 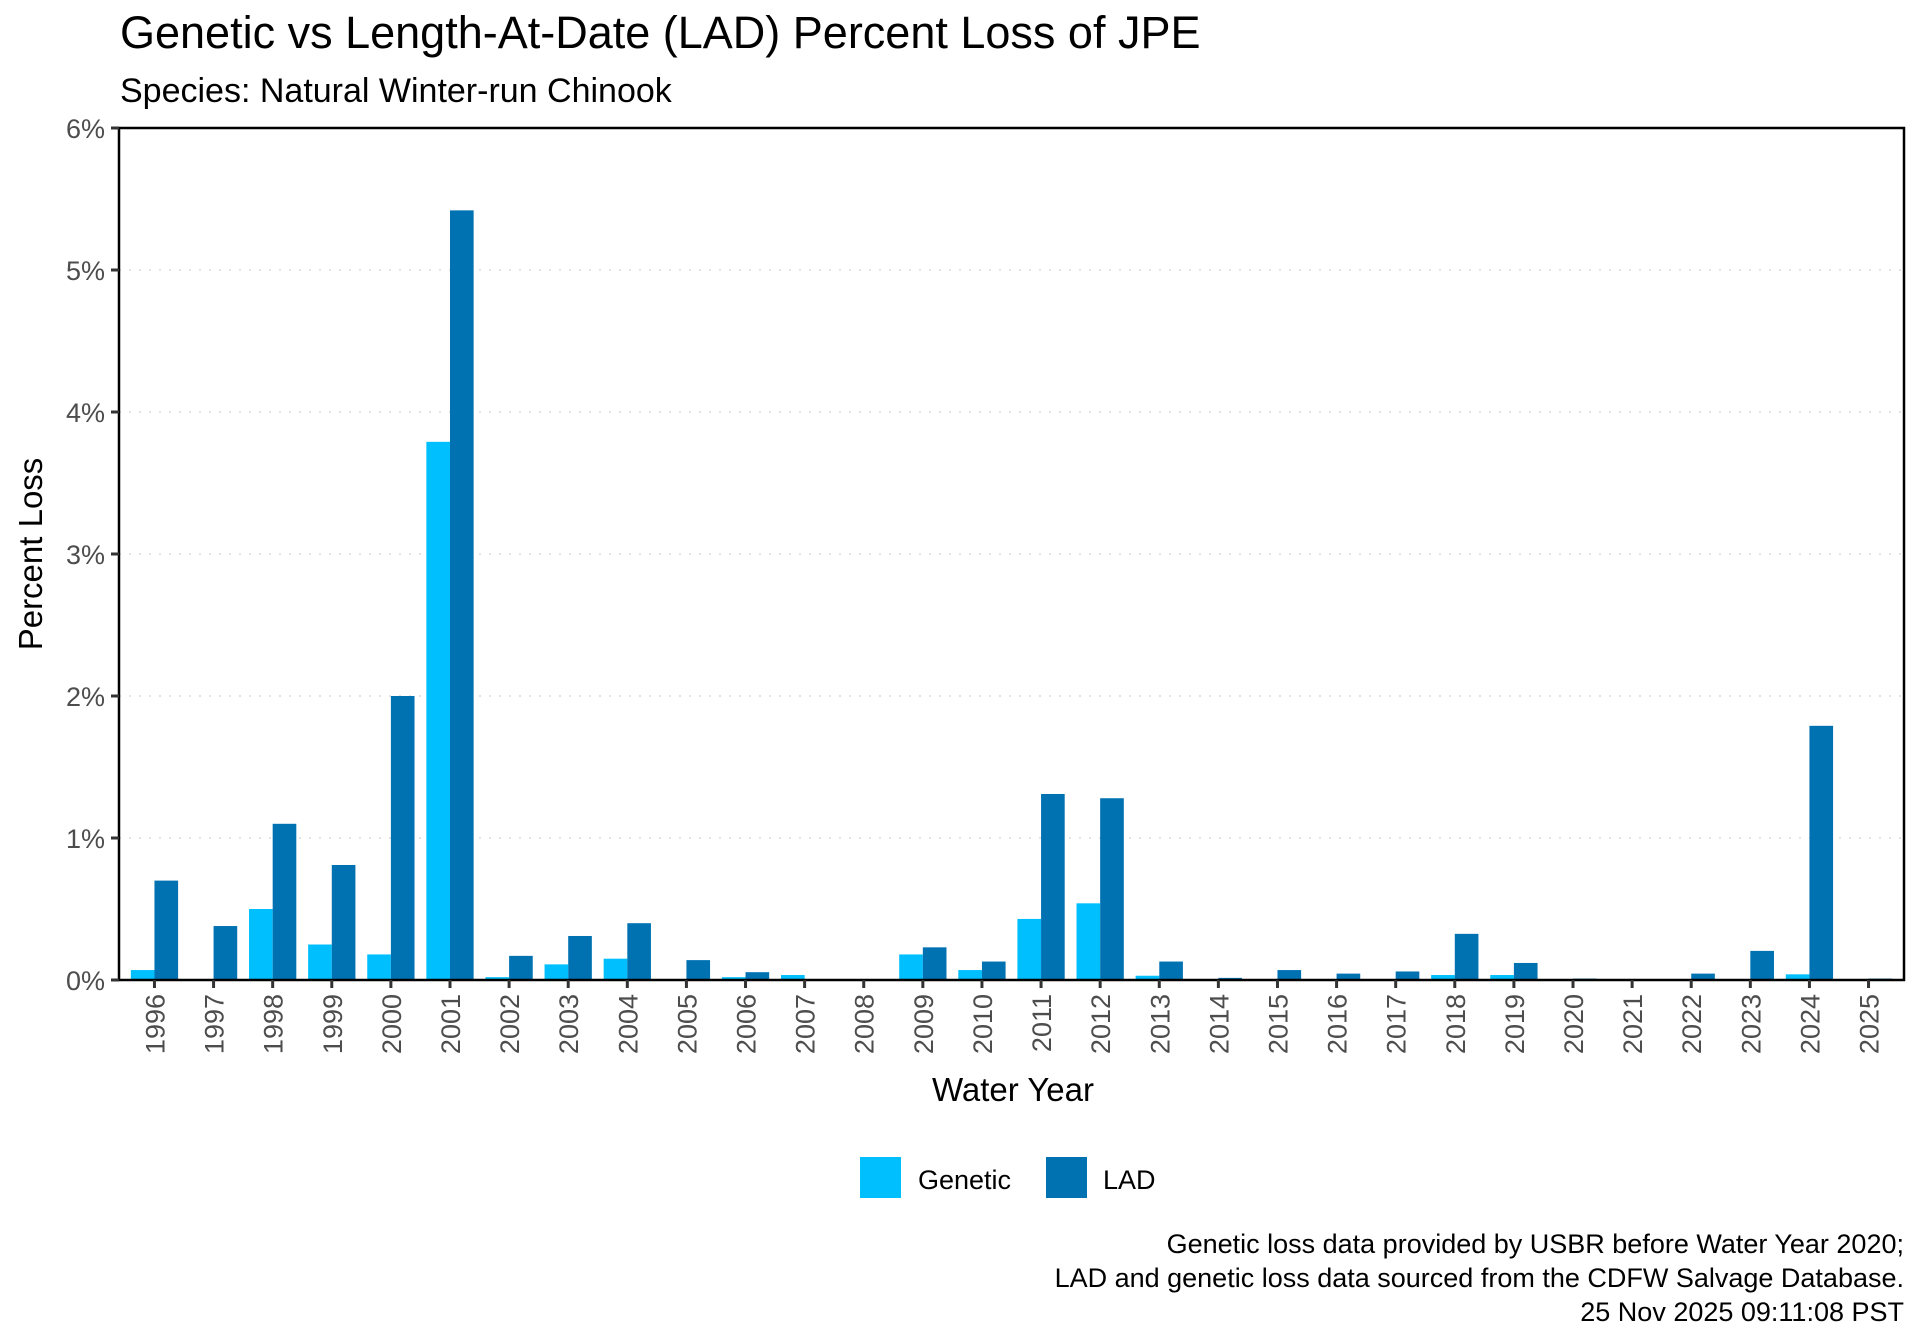 What do you see at coordinates (155, 1024) in the screenshot?
I see `x-tick-label: 1996` at bounding box center [155, 1024].